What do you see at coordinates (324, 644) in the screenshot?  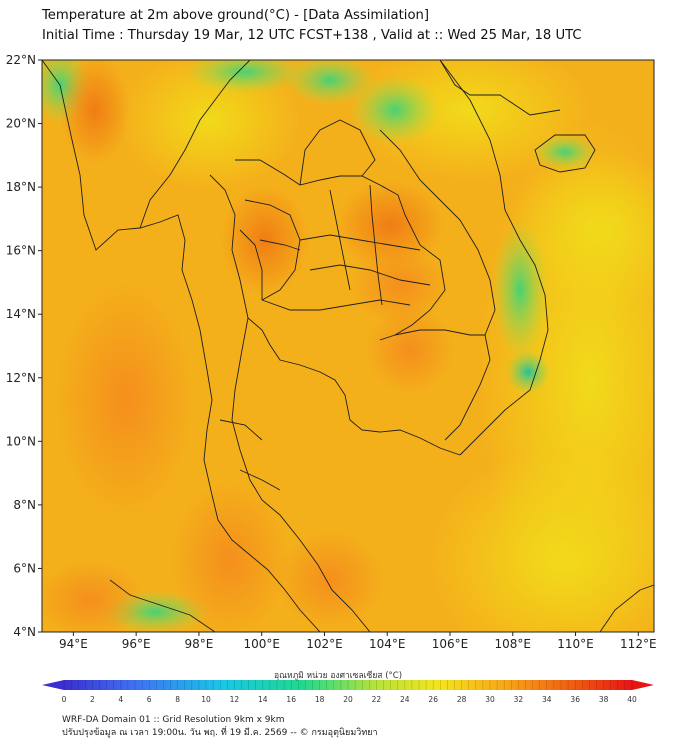 I see `lon-label: 102°E` at bounding box center [324, 644].